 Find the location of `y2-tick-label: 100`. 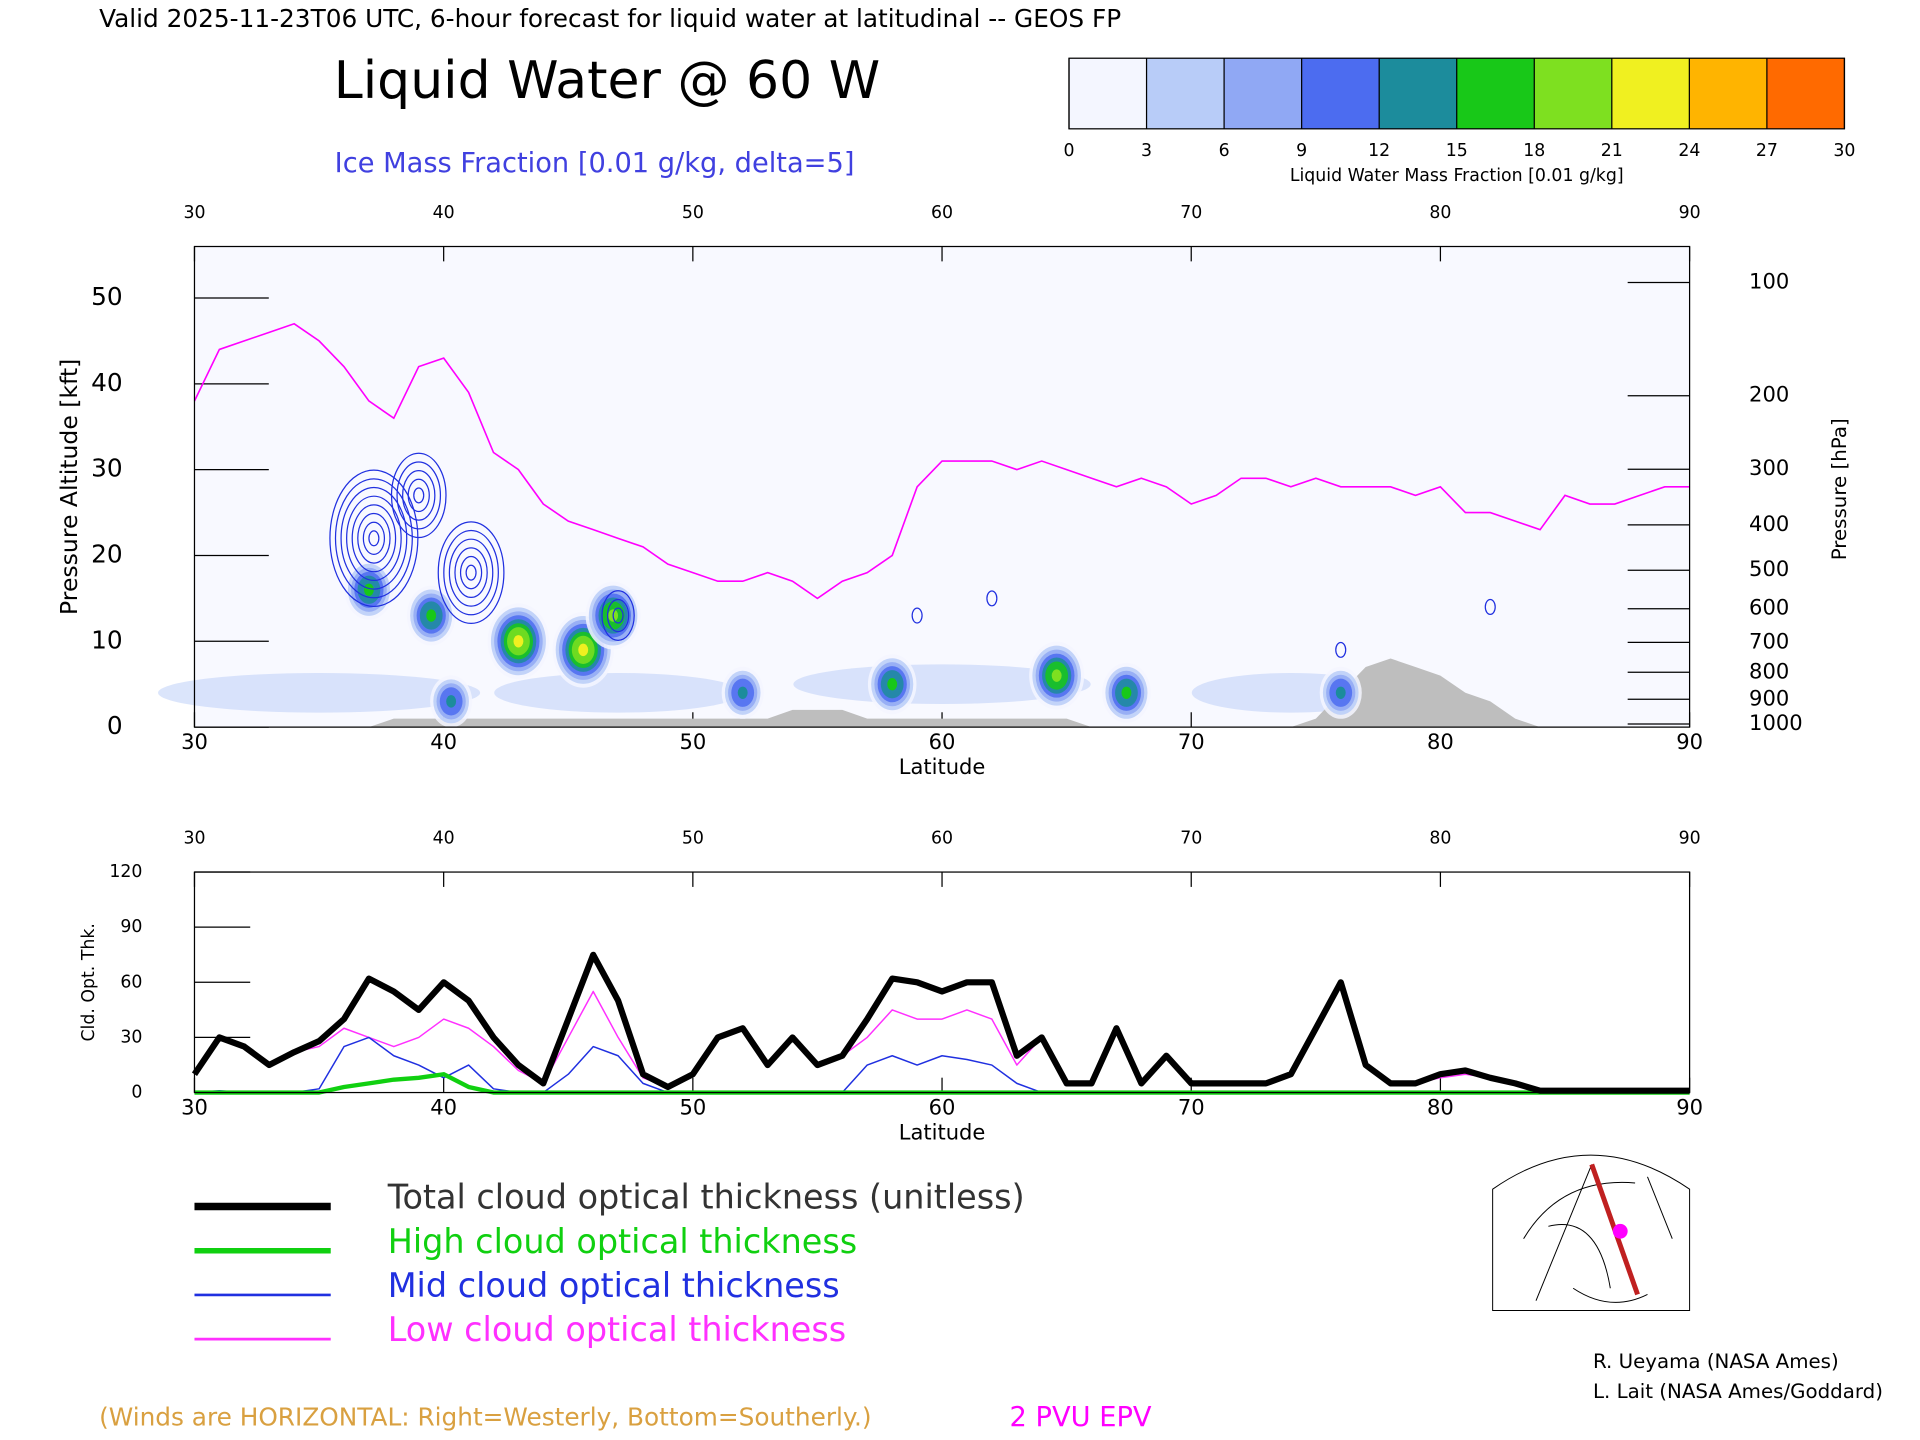

y2-tick-label: 100 is located at coordinates (1769, 280).